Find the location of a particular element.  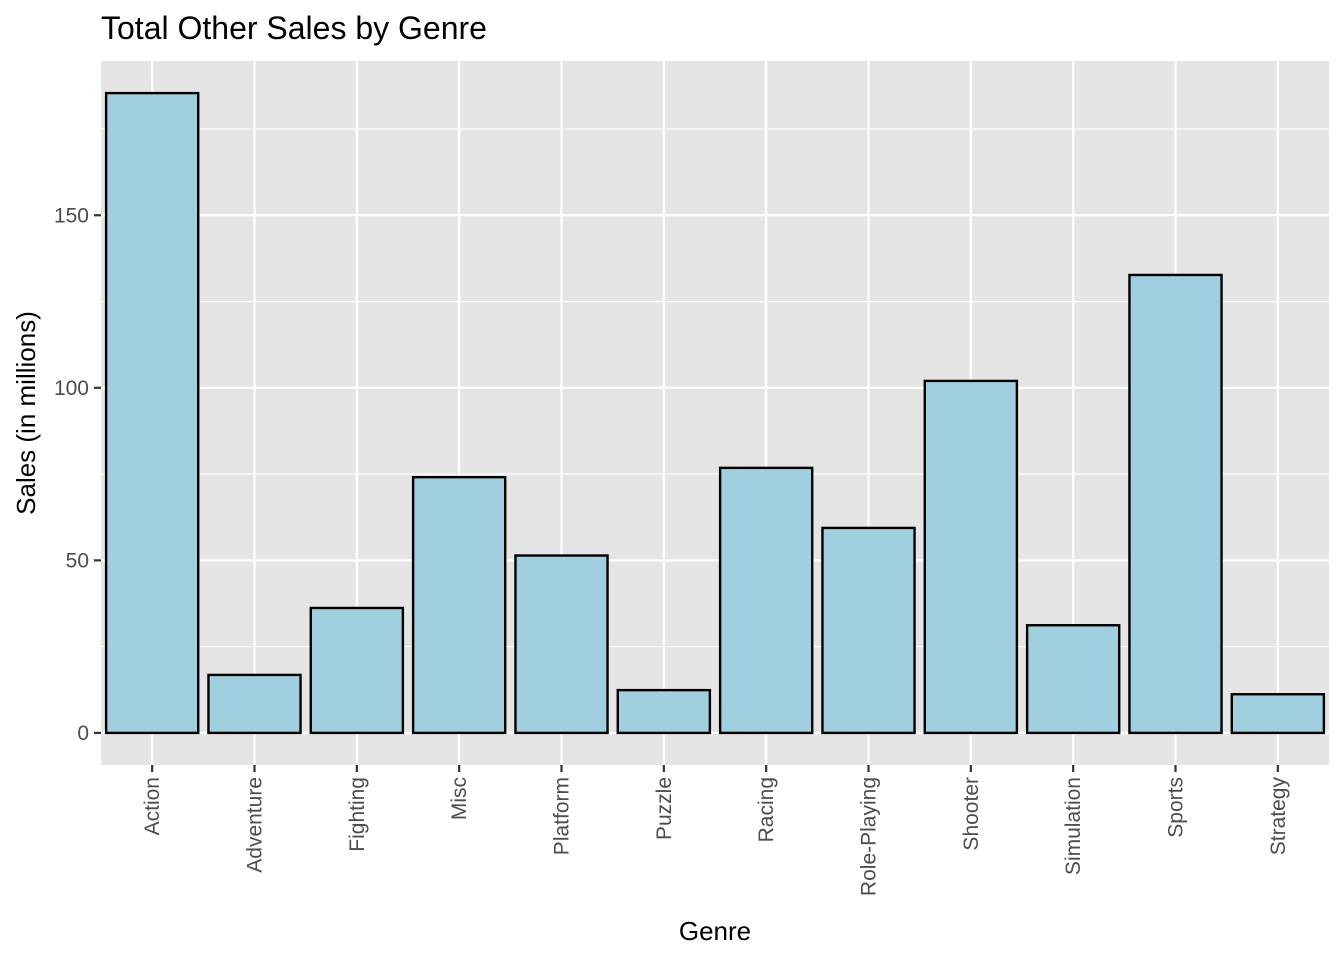

x-tick-label: Misc is located at coordinates (459, 798).